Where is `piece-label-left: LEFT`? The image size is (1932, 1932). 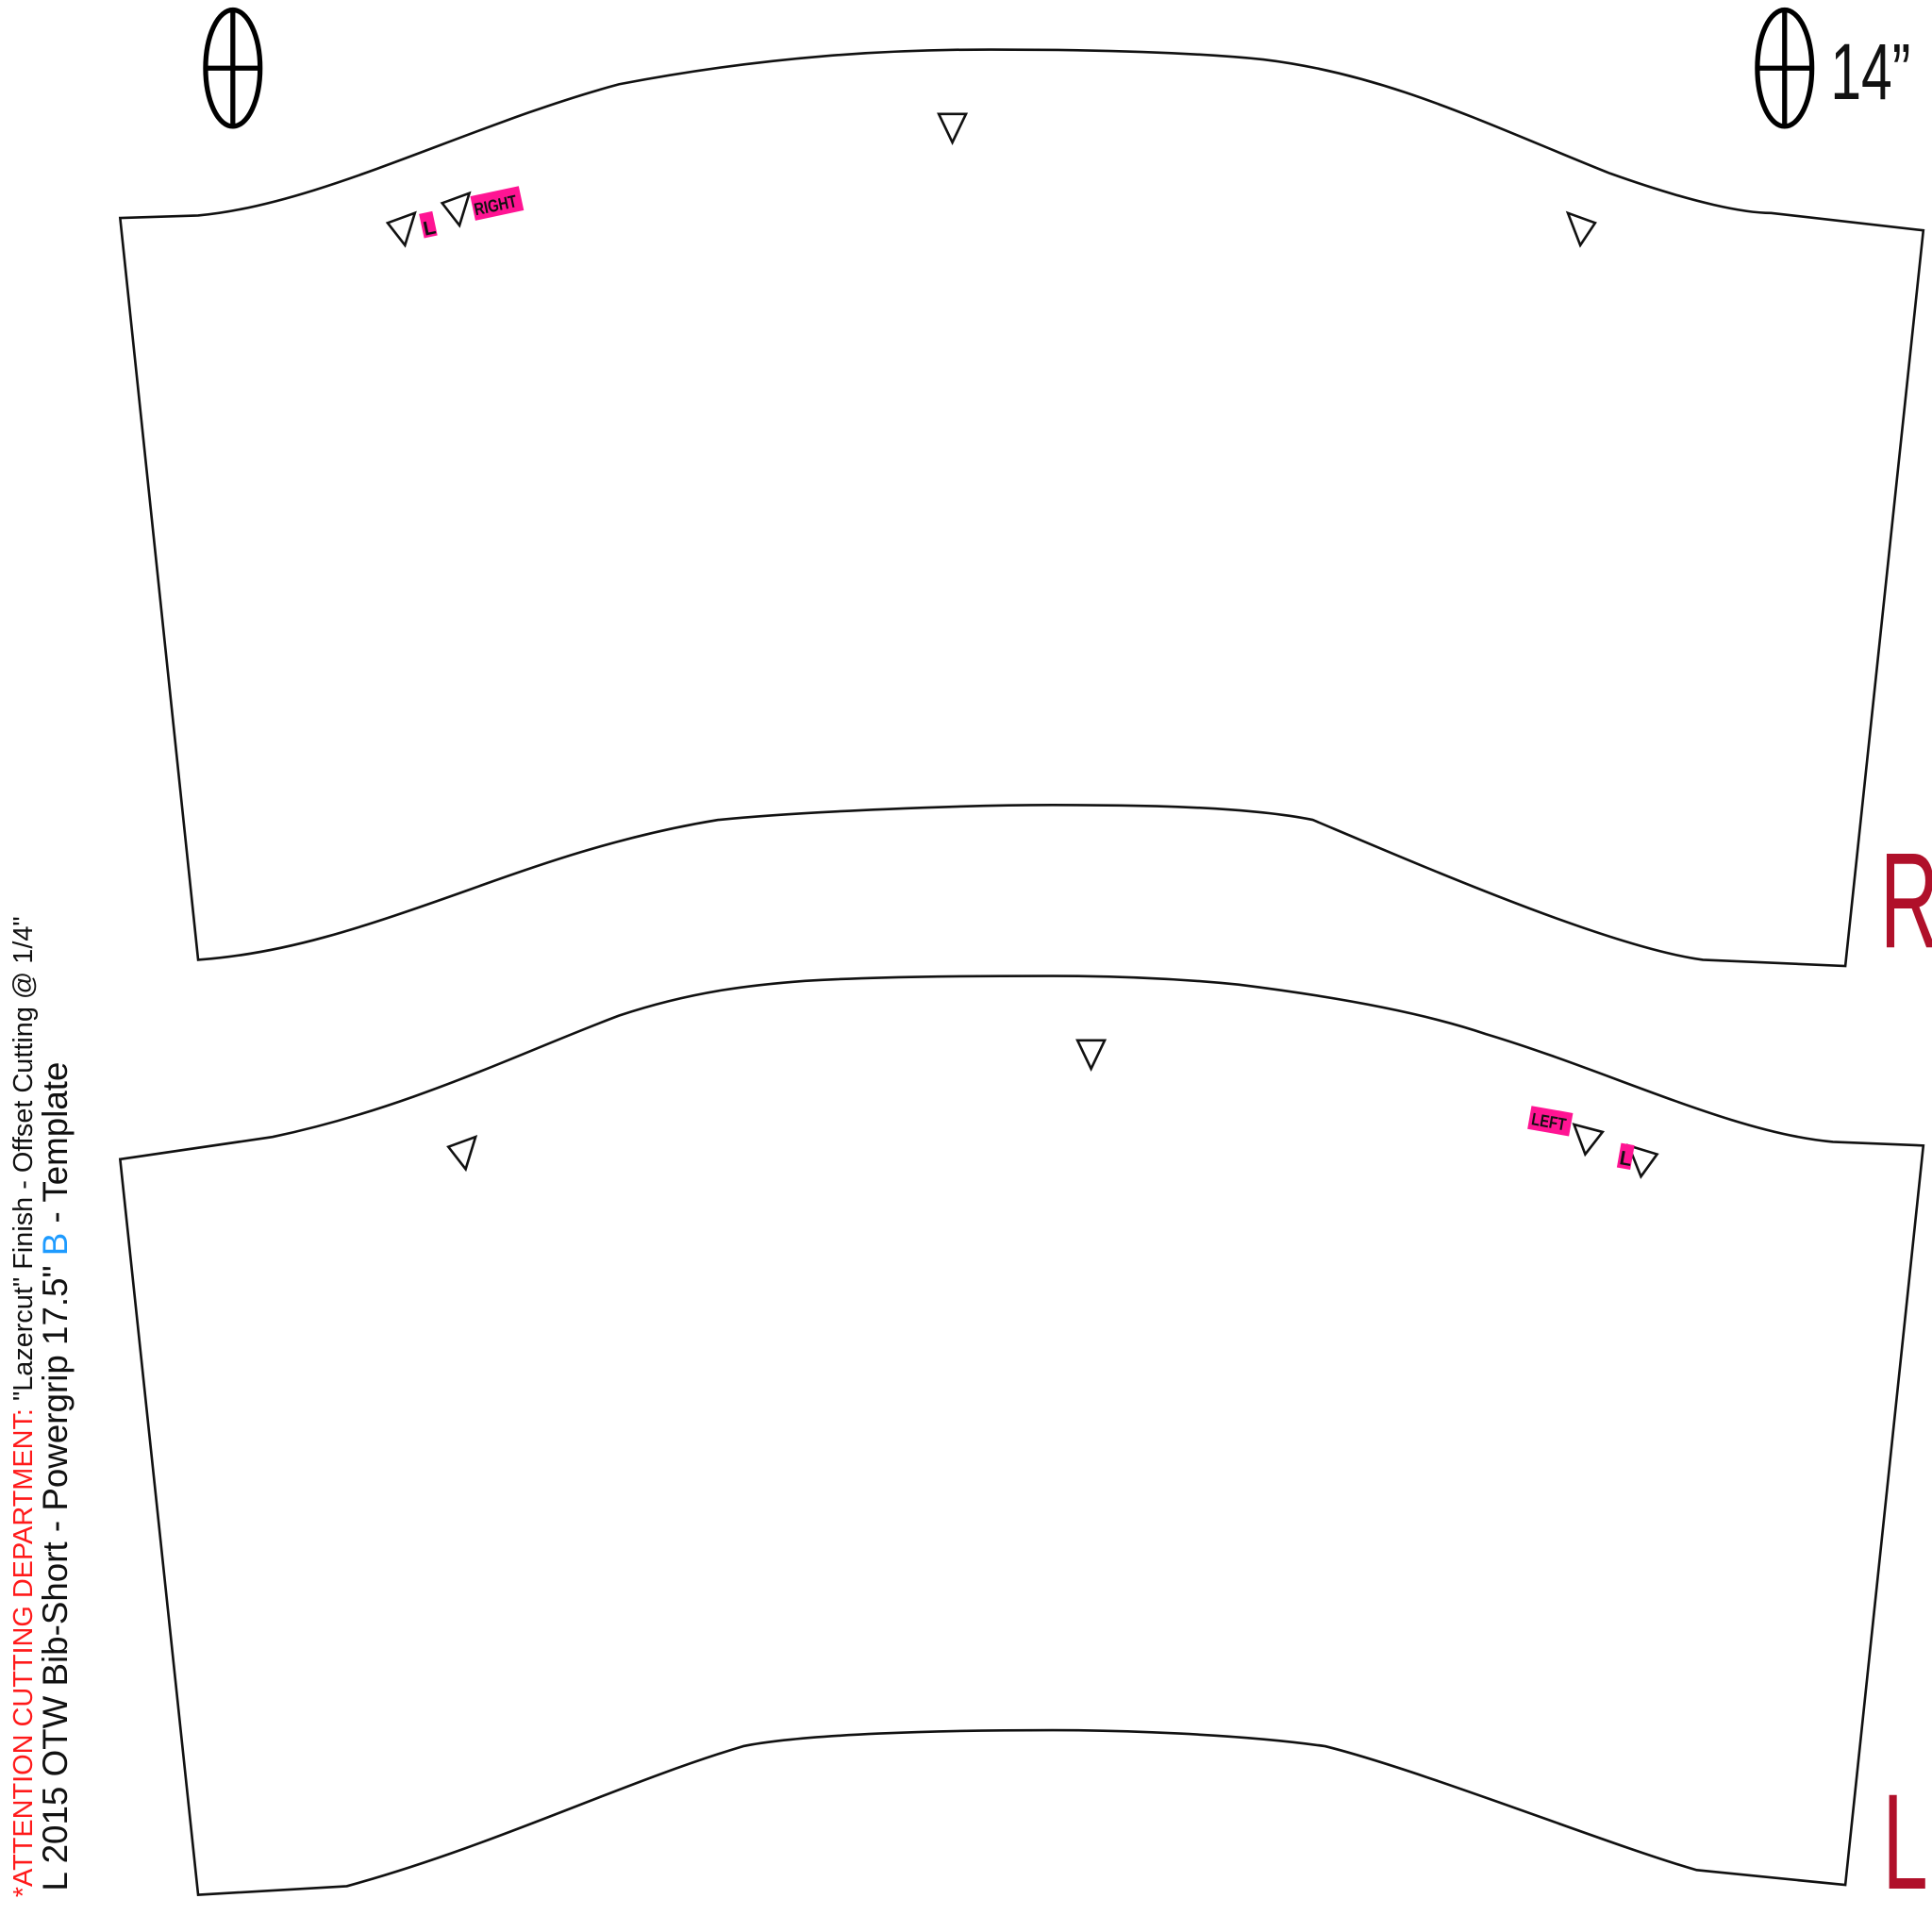
piece-label-left: LEFT is located at coordinates (1550, 1121).